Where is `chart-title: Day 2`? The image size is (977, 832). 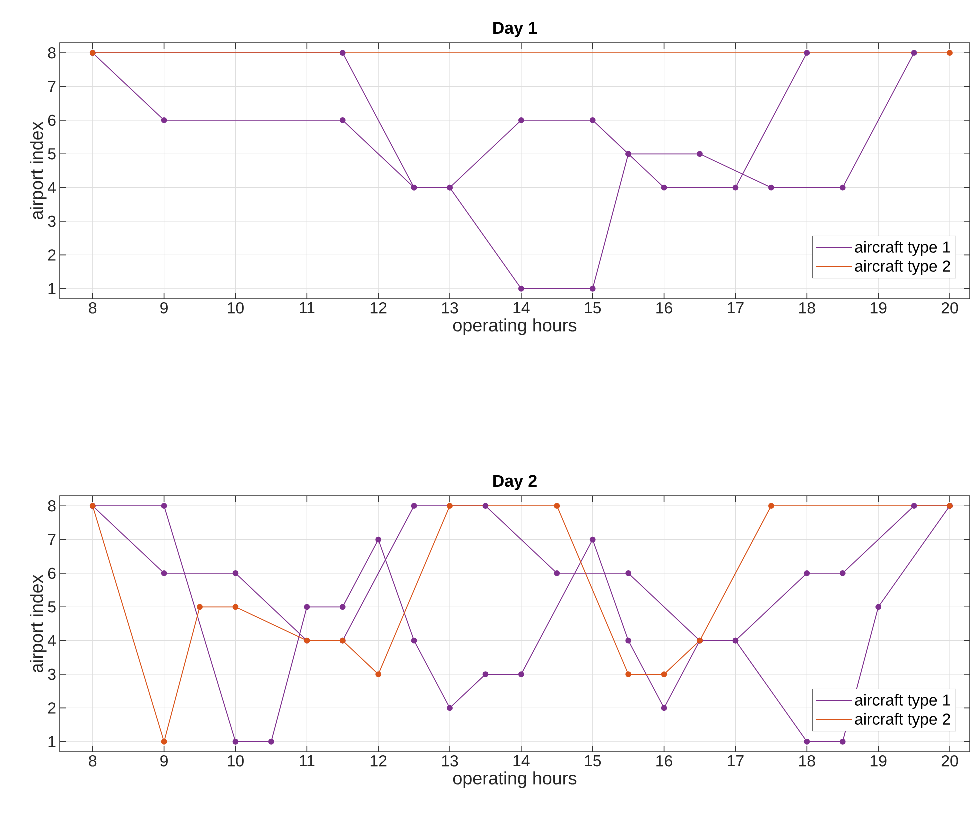
chart-title: Day 2 is located at coordinates (515, 482).